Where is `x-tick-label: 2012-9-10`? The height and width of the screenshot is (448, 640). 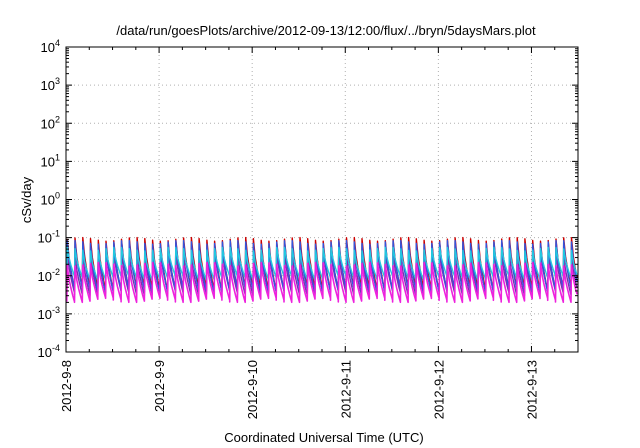 x-tick-label: 2012-9-10 is located at coordinates (252, 389).